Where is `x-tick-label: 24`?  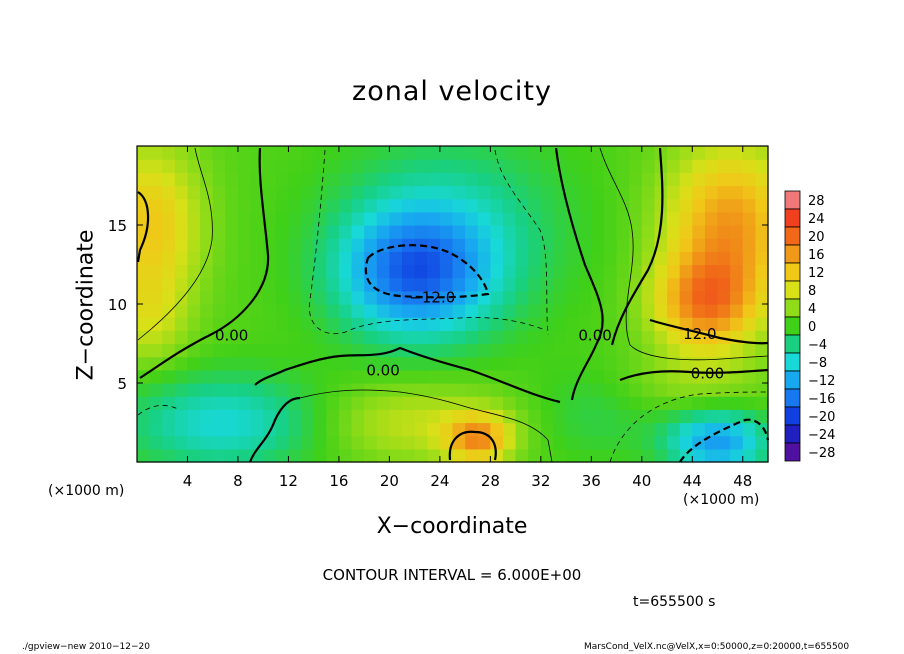 x-tick-label: 24 is located at coordinates (439, 481).